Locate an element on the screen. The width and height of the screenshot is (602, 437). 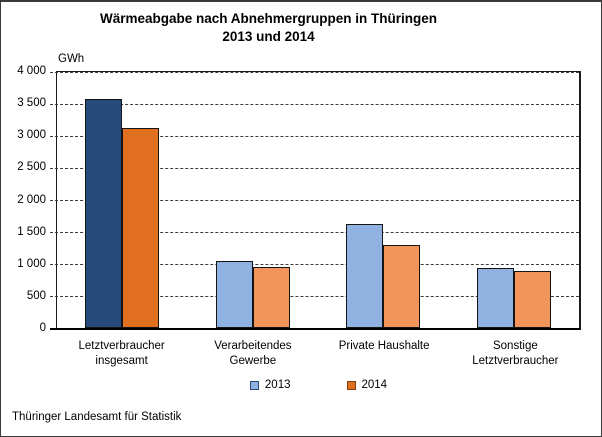
y-tick-label: 2 500 is located at coordinates (31, 167).